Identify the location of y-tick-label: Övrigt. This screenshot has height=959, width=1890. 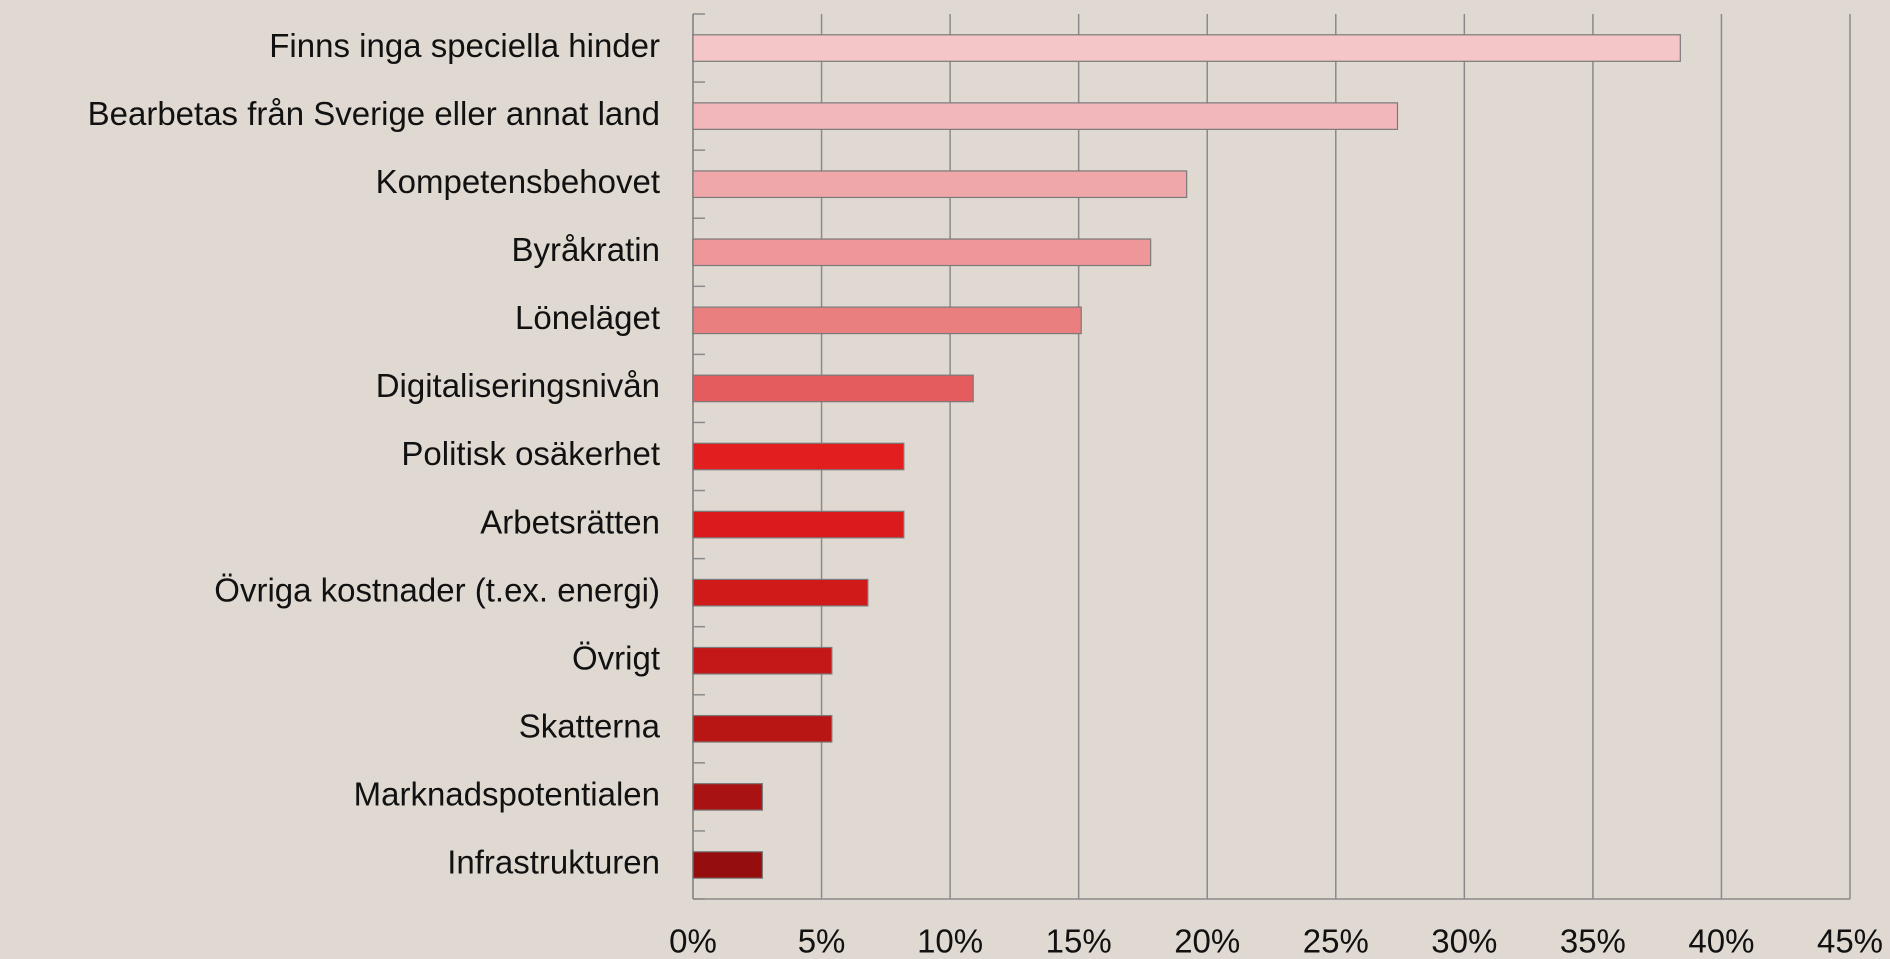
(616, 657).